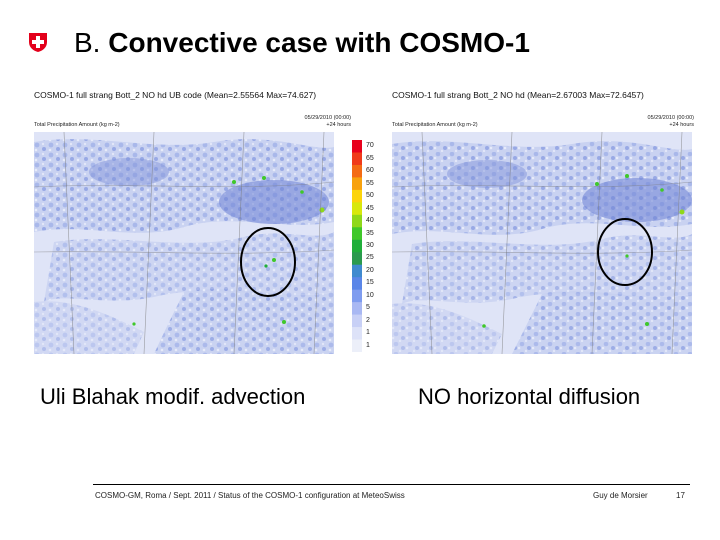 The height and width of the screenshot is (540, 720). What do you see at coordinates (670, 118) in the screenshot?
I see `right-date-line1: 05/29/2010 (00:00)` at bounding box center [670, 118].